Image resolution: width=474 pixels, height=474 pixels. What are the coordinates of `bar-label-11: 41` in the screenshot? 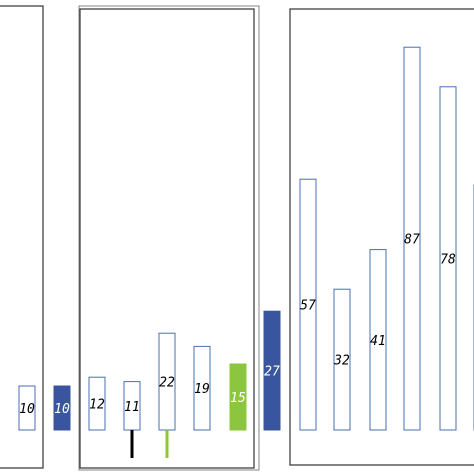 It's located at (378, 341).